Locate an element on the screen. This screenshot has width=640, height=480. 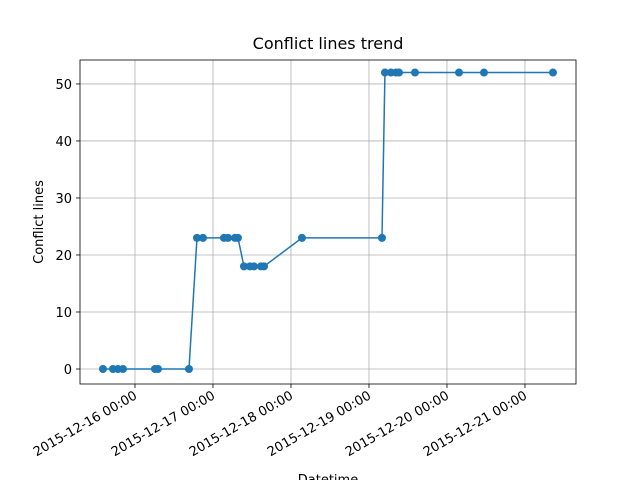
y-tick-label: 10 is located at coordinates (63, 313).